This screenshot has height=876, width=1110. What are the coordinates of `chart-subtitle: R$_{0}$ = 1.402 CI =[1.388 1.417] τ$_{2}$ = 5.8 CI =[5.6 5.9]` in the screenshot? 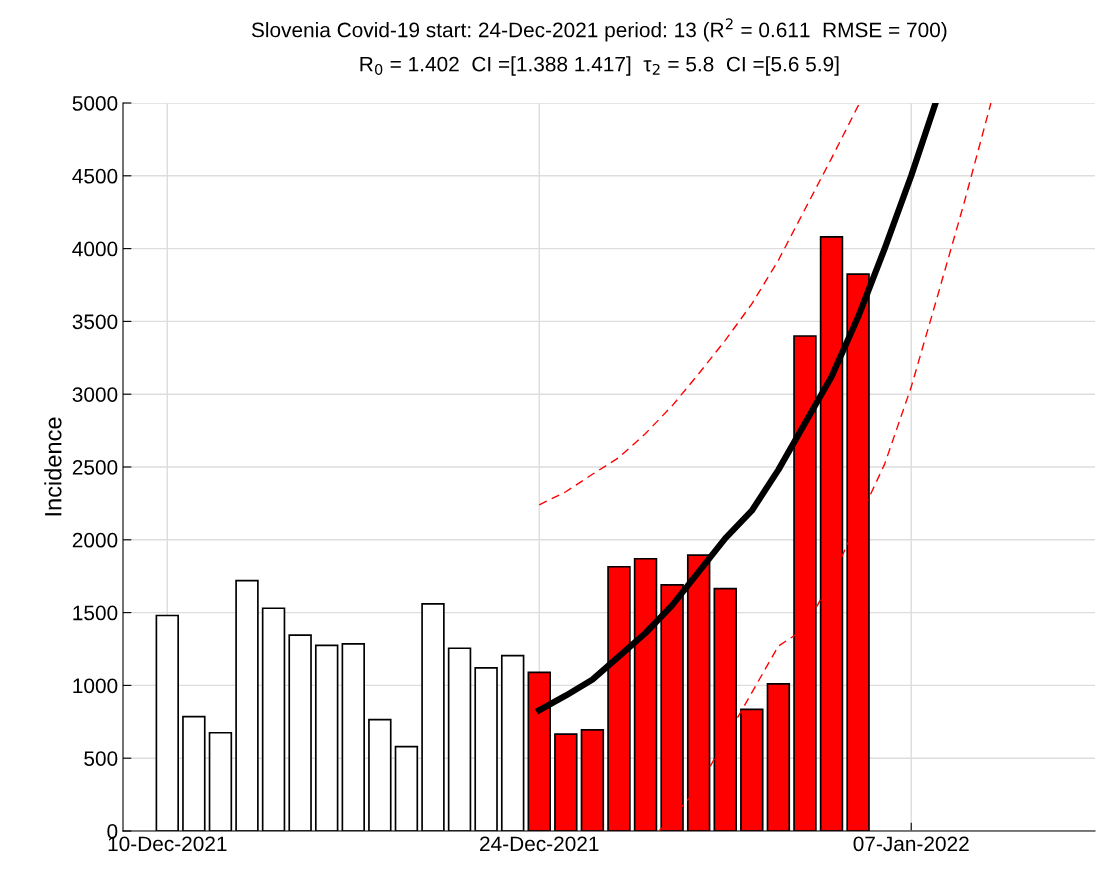 It's located at (599, 66).